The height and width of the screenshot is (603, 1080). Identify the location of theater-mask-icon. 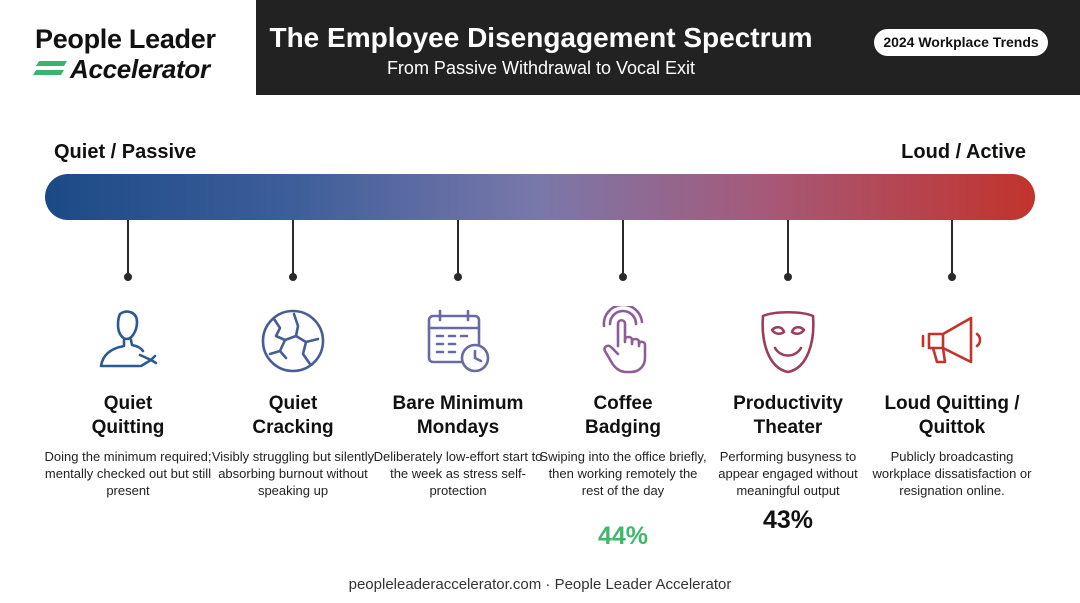
(788, 342).